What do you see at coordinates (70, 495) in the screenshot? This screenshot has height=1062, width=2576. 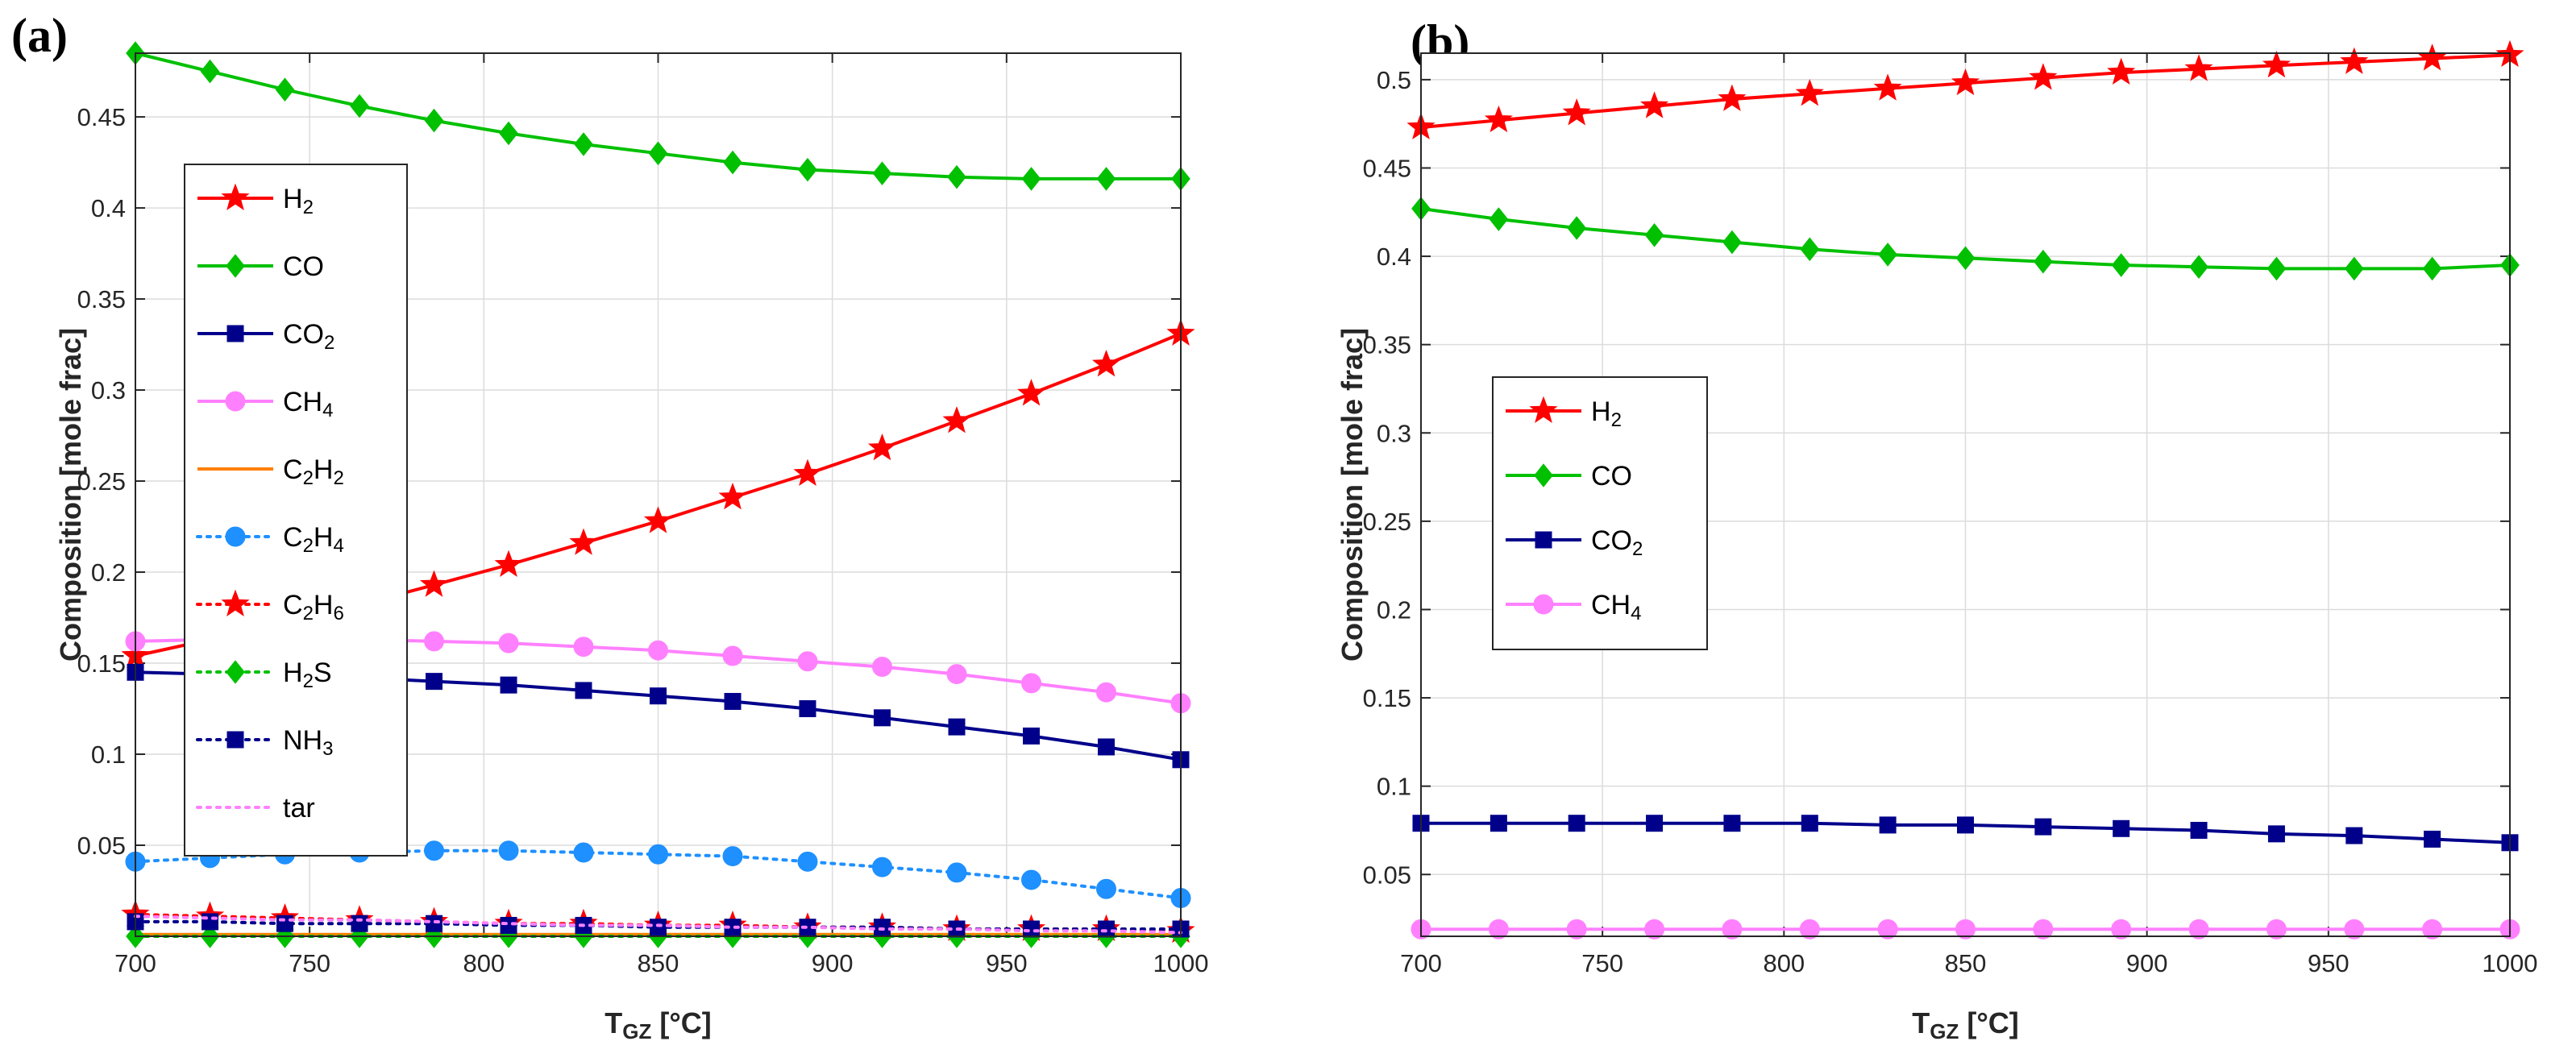 I see `y-axis-label-a: Composition [mole frac]` at bounding box center [70, 495].